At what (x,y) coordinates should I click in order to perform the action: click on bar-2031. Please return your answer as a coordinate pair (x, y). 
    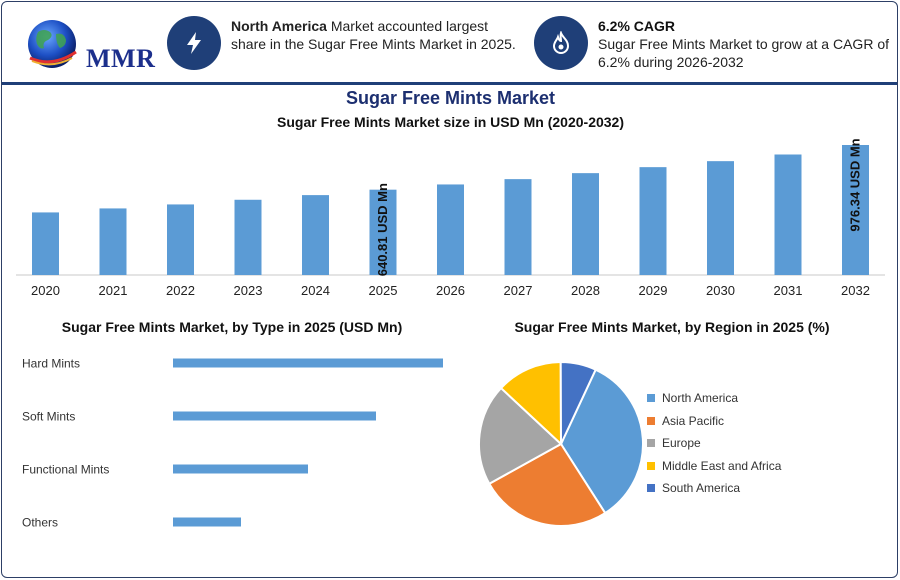
    Looking at the image, I should click on (788, 214).